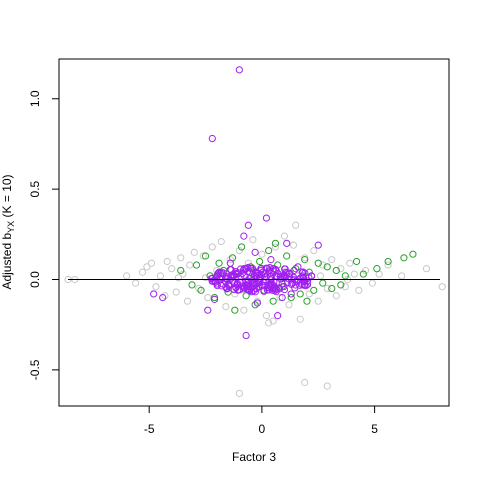 This screenshot has height=480, width=480. What do you see at coordinates (35, 188) in the screenshot?
I see `y-tick-label: 0.5` at bounding box center [35, 188].